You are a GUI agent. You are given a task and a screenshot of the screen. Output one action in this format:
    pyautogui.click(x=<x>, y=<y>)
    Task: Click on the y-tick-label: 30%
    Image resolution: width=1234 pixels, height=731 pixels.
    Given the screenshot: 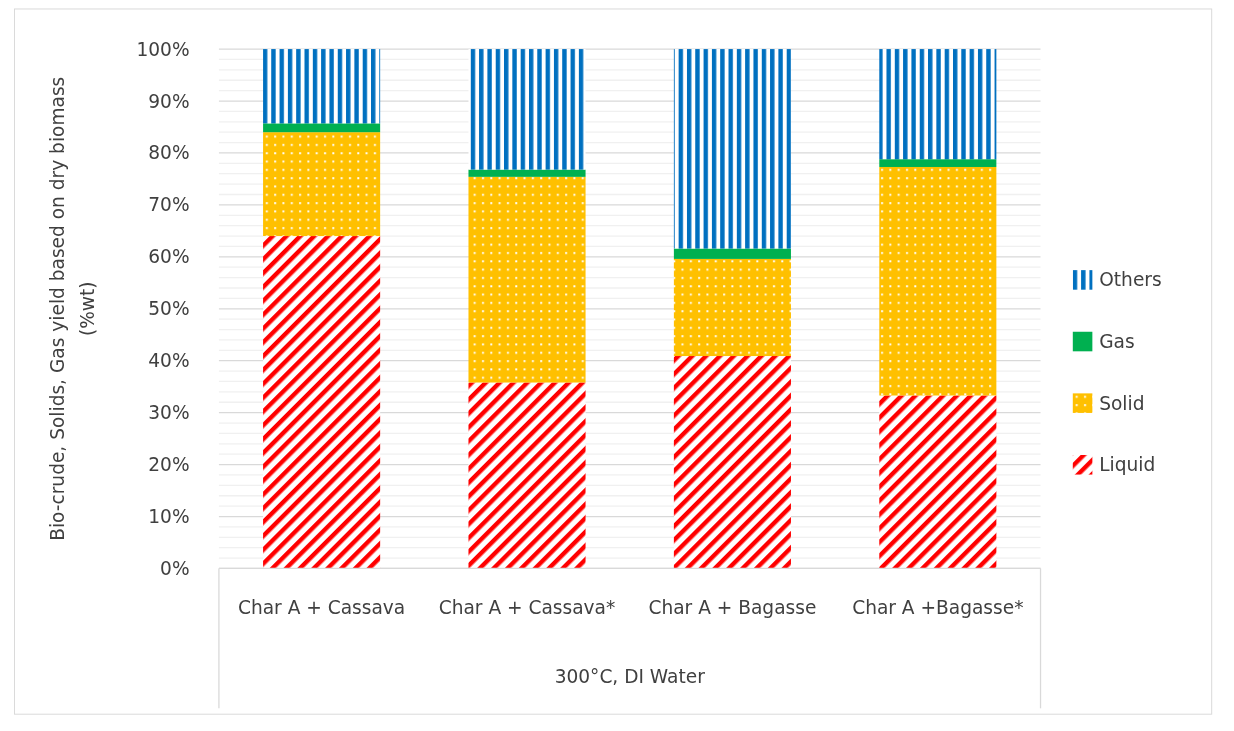 What is the action you would take?
    pyautogui.click(x=169, y=413)
    